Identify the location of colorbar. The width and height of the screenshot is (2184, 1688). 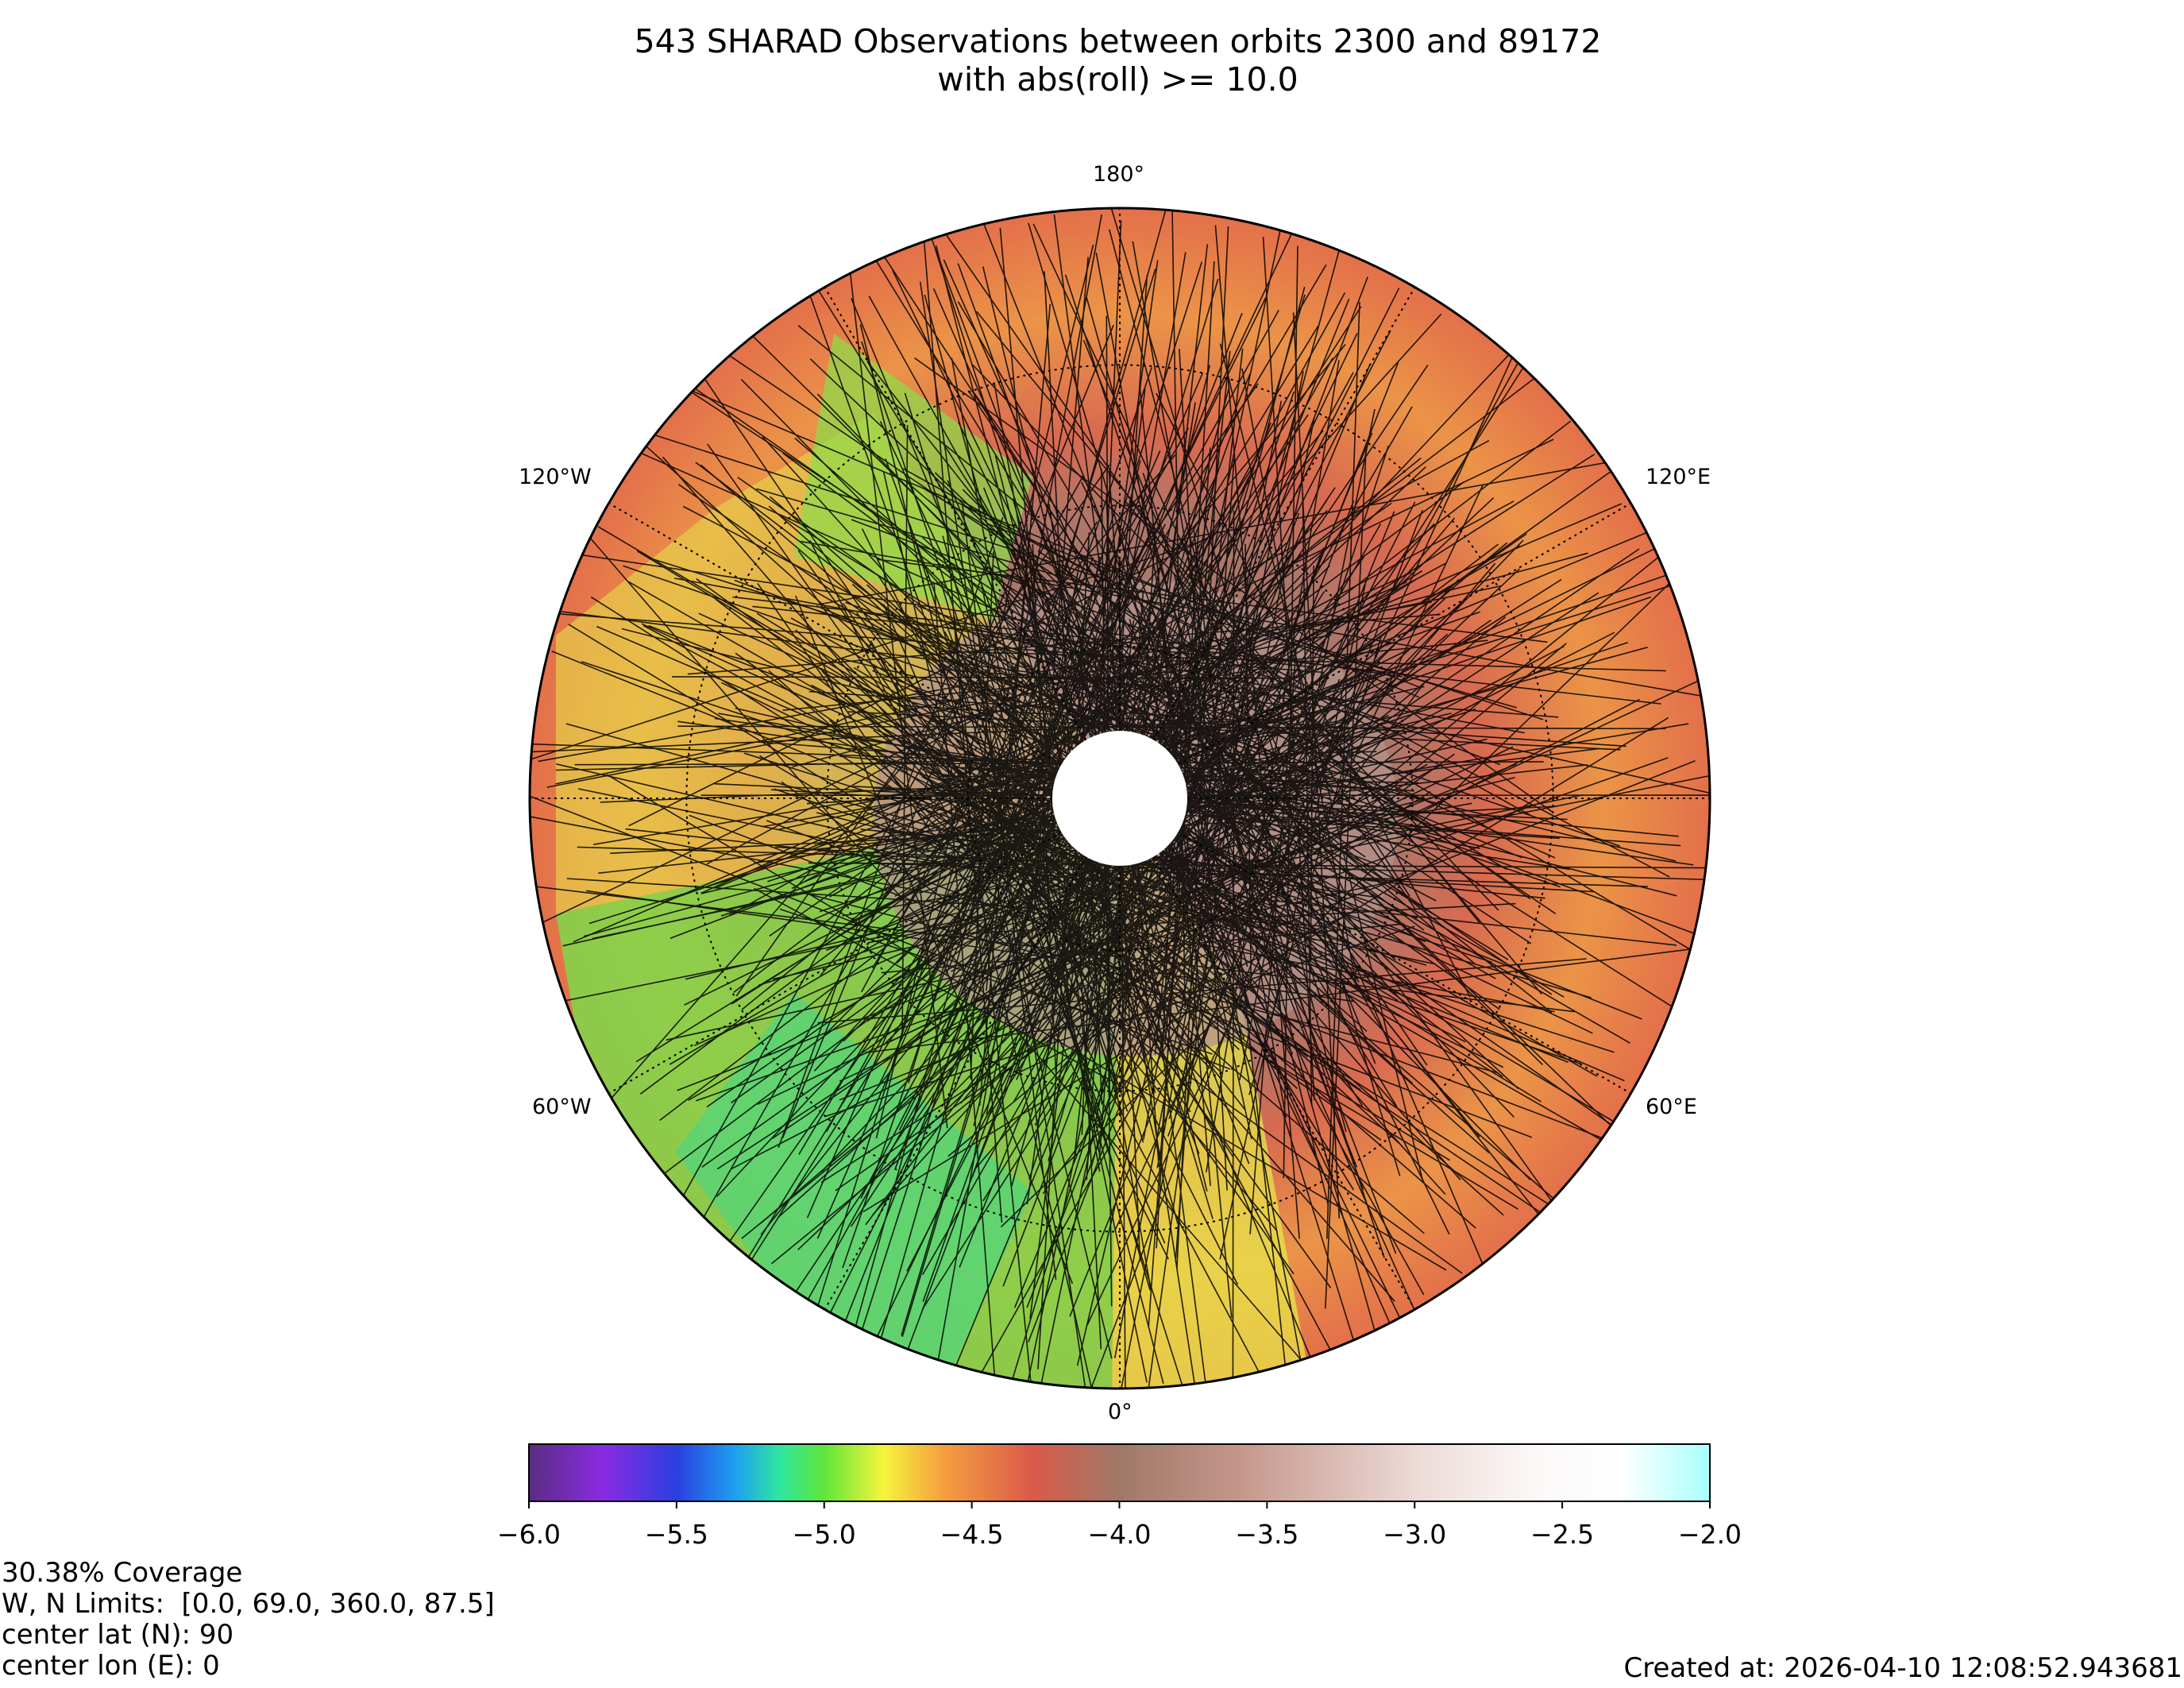
(1119, 1475).